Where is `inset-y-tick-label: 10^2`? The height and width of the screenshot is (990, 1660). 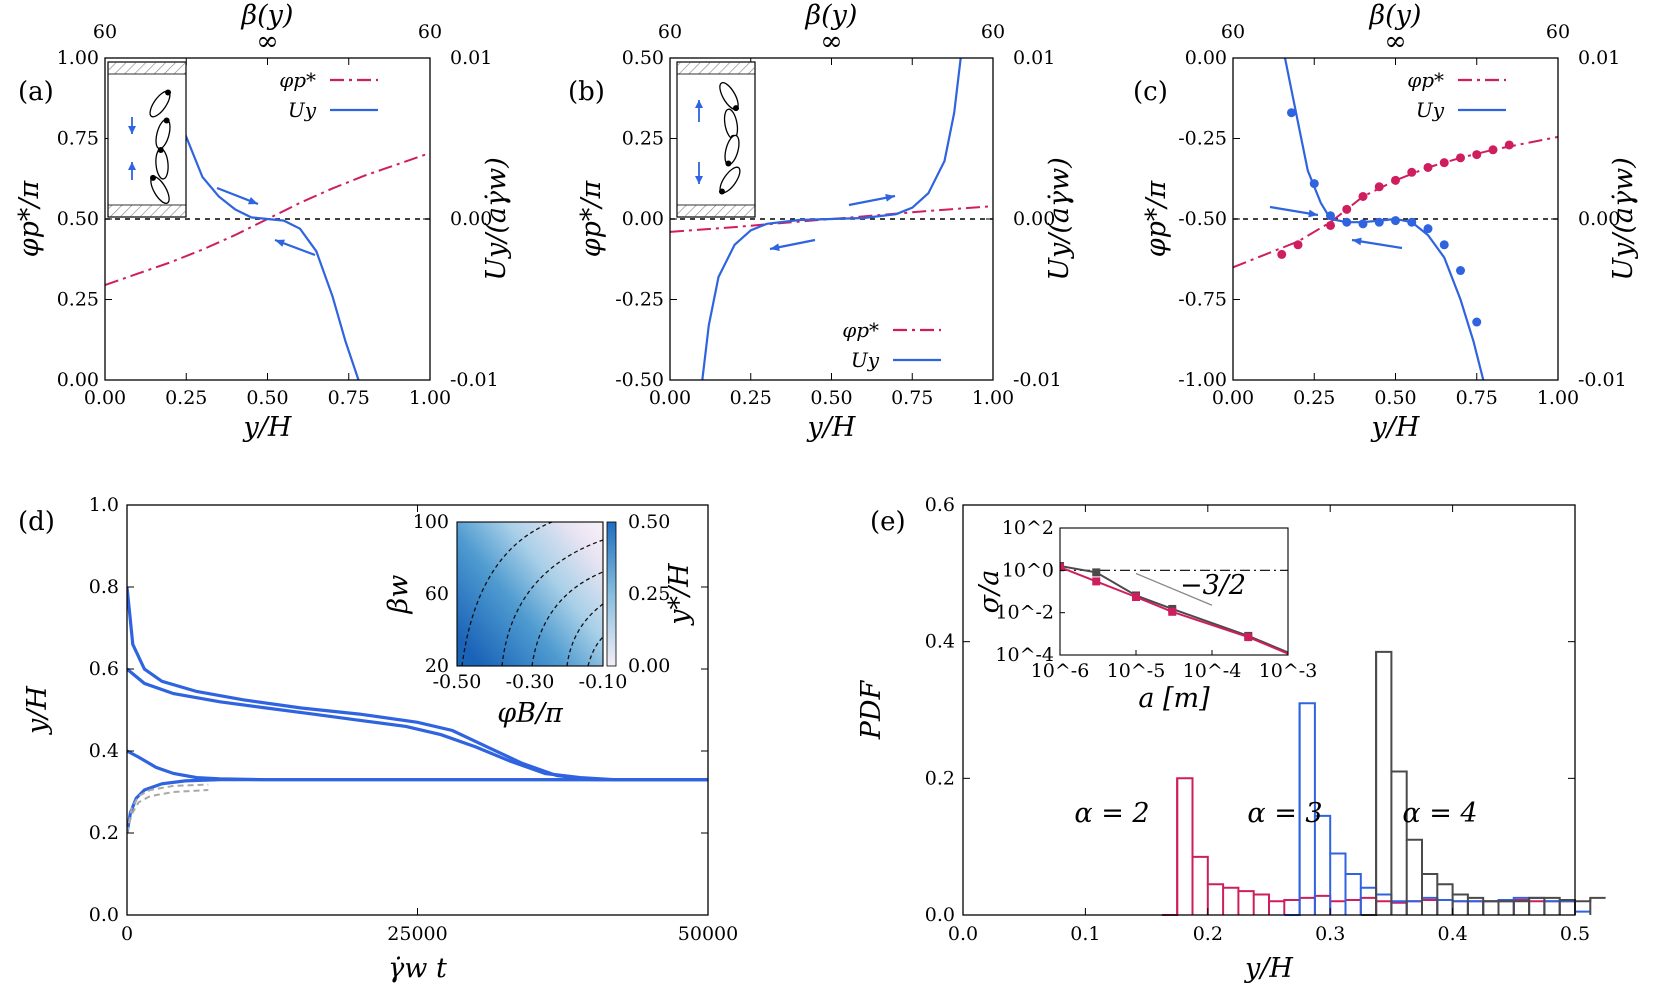
inset-y-tick-label: 10^2 is located at coordinates (1028, 528).